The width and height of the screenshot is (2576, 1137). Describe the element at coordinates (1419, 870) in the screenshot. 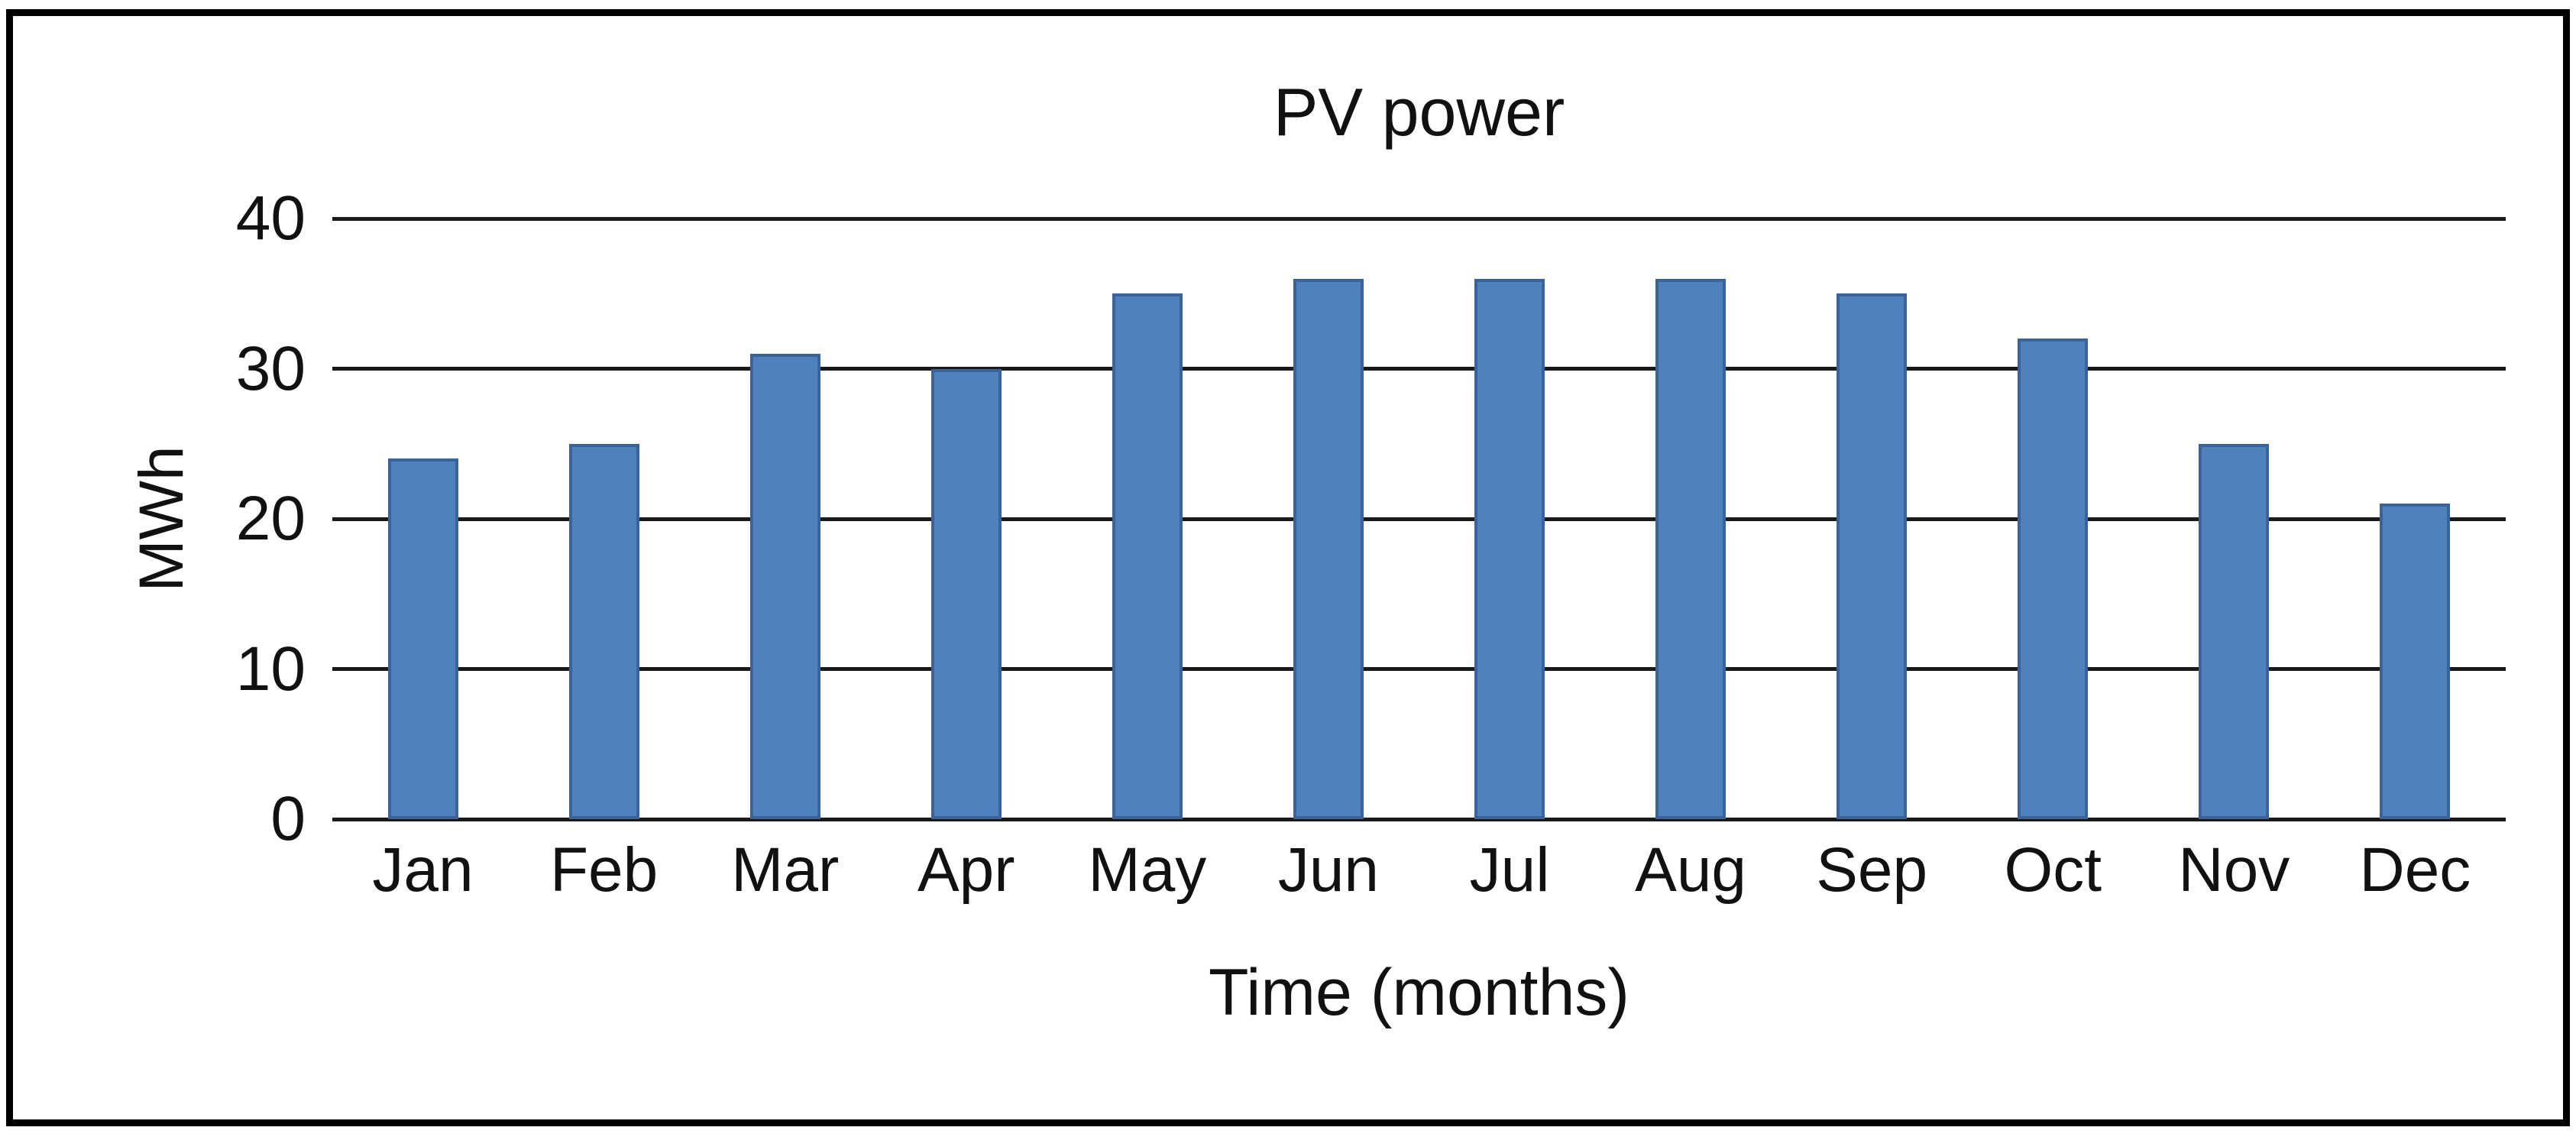

I see `x-axis: Jan Feb Mar Apr May Jun Jul Aug Sep Oct Nov Dec` at that location.